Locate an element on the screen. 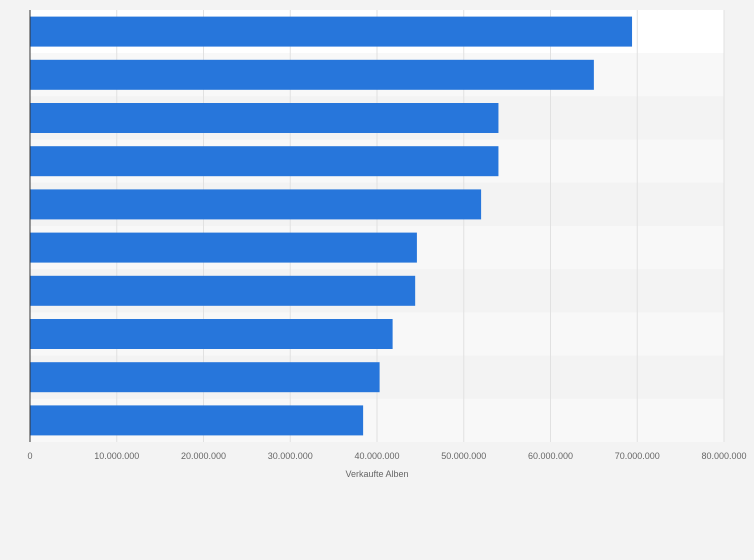  x-tick-label: 20.000.000 is located at coordinates (203, 456).